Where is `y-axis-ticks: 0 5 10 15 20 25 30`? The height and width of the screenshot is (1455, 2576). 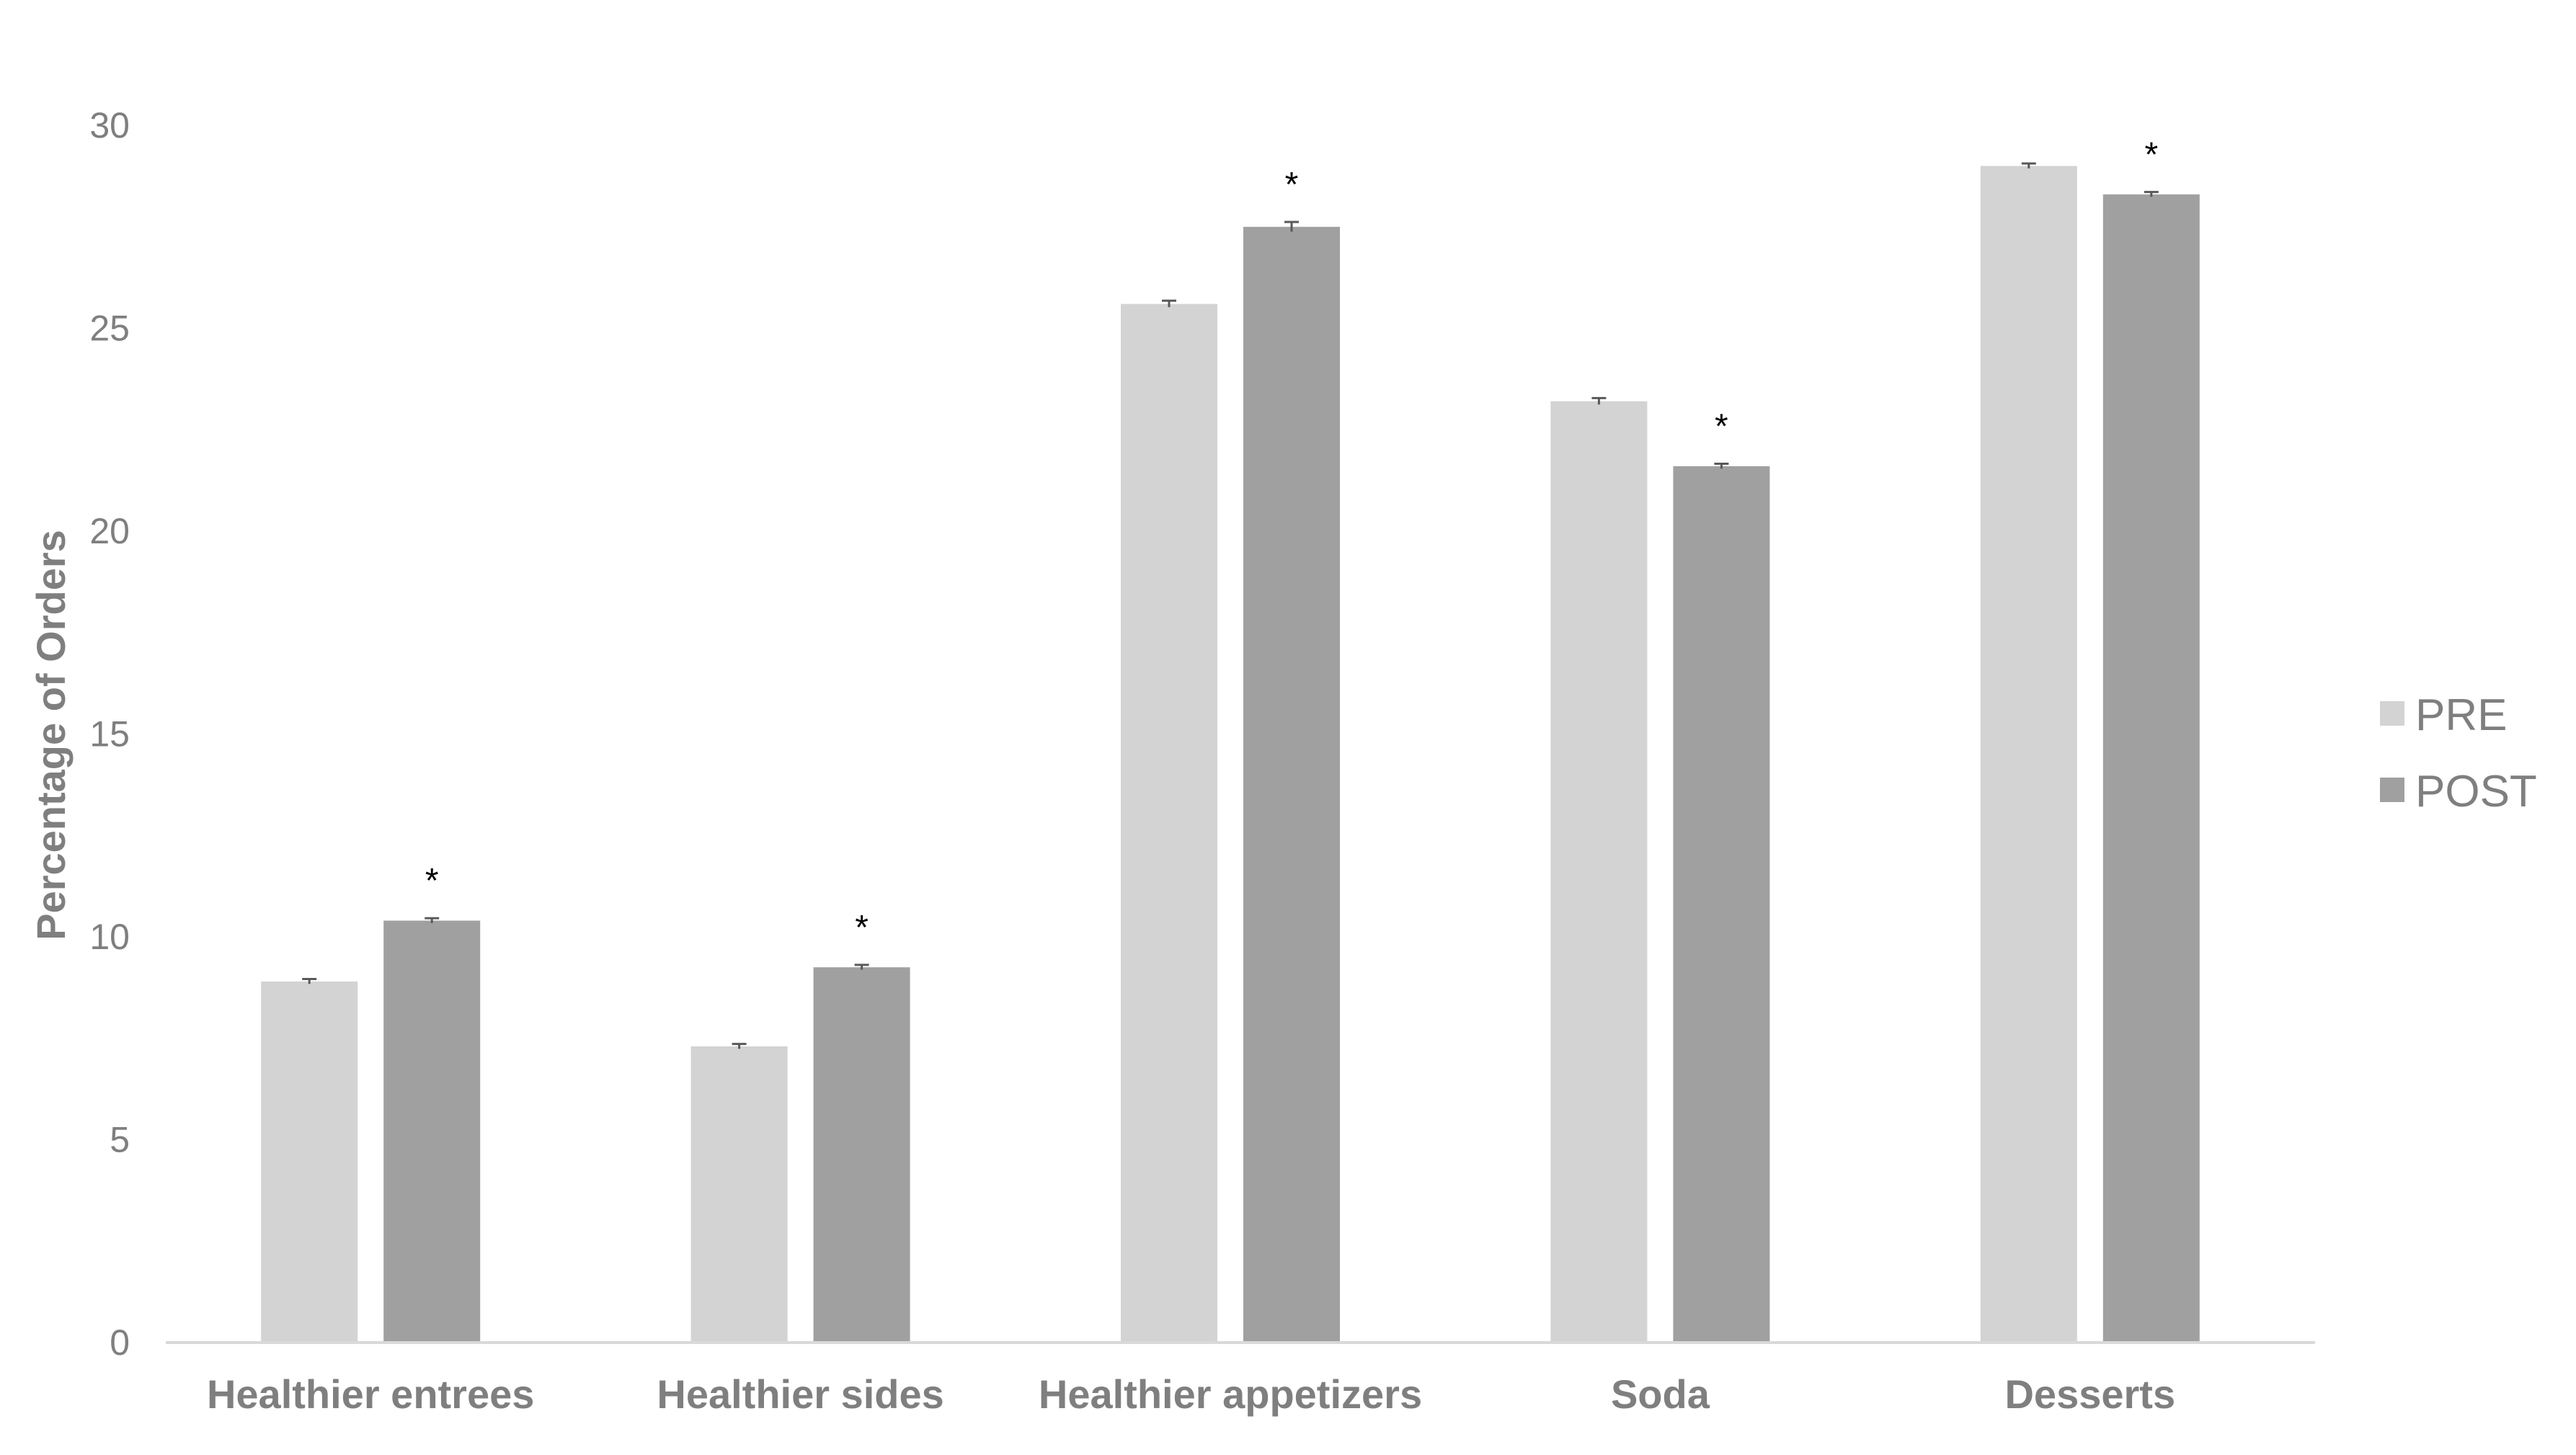
y-axis-ticks: 0 5 10 15 20 25 30 is located at coordinates (110, 734).